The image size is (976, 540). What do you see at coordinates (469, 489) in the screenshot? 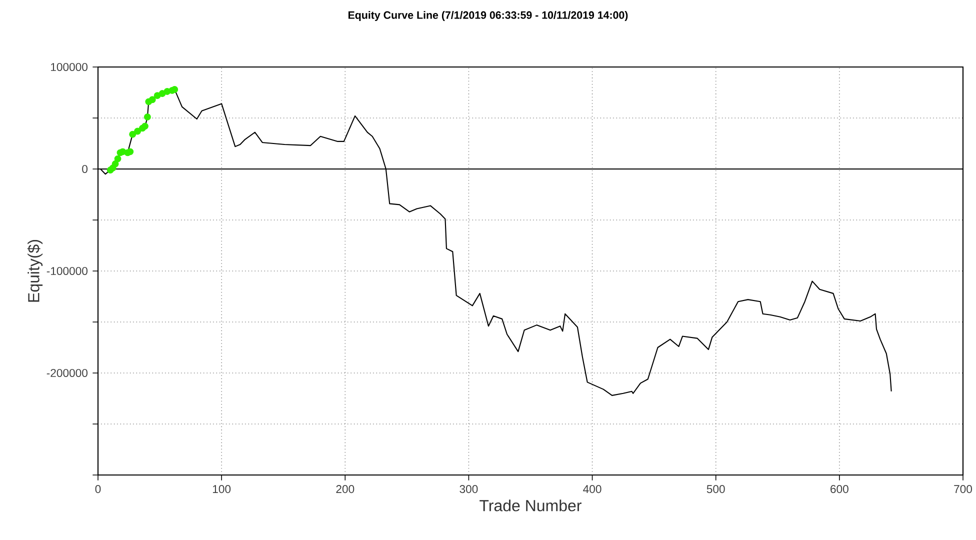
I see `x-tick-label: 300` at bounding box center [469, 489].